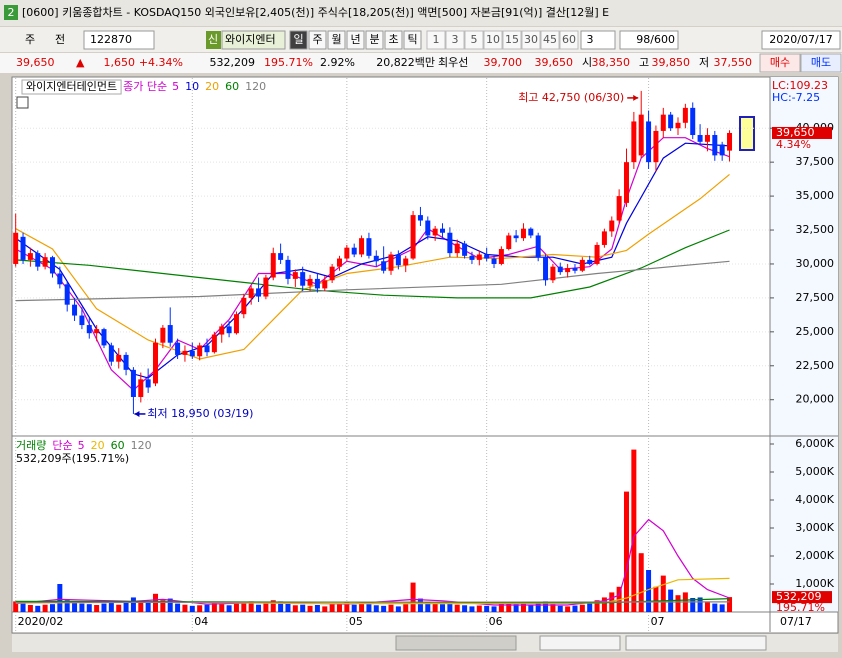 The width and height of the screenshot is (842, 658). I want to click on zoom-slider, so click(580, 643).